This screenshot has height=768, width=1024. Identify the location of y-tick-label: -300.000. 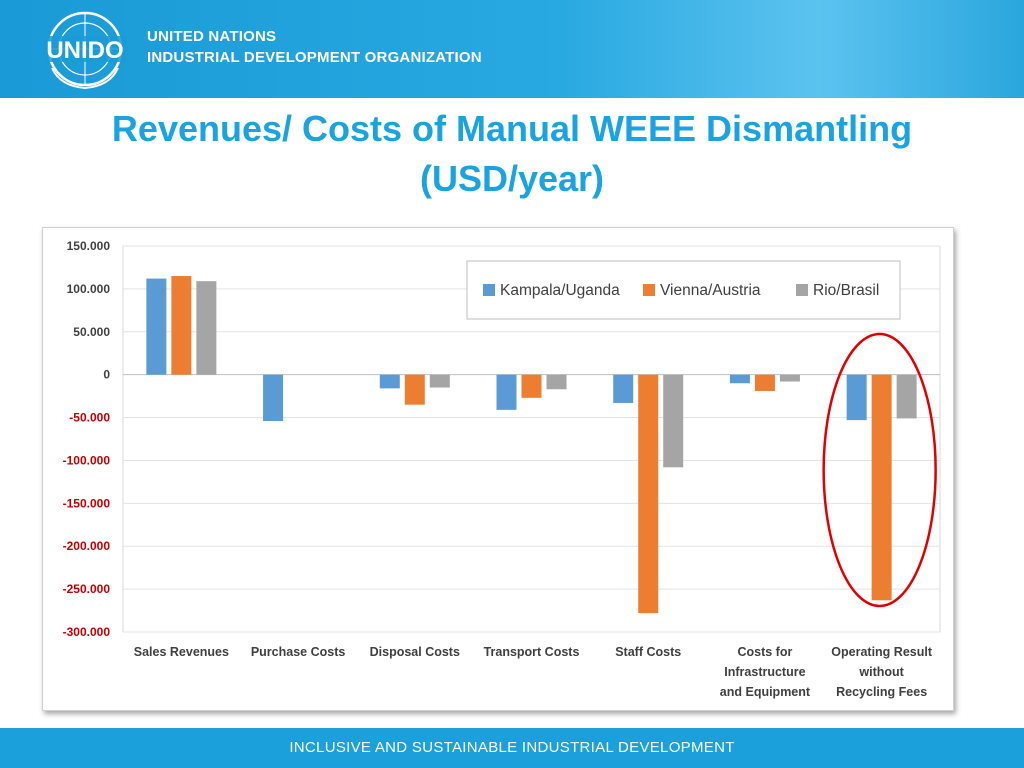
(87, 632).